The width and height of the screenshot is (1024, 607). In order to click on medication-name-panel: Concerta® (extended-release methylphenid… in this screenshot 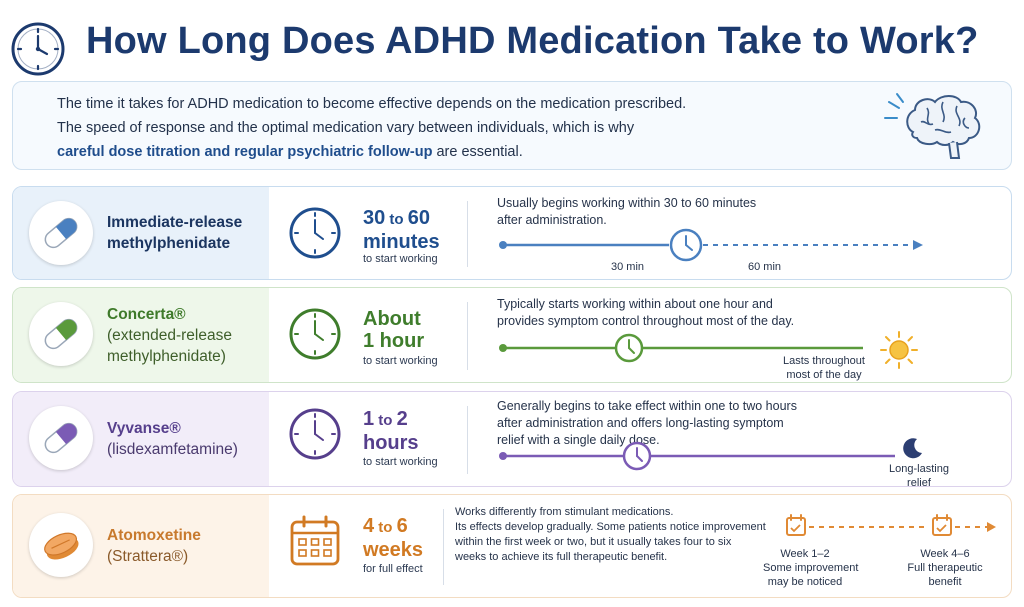, I will do `click(141, 335)`.